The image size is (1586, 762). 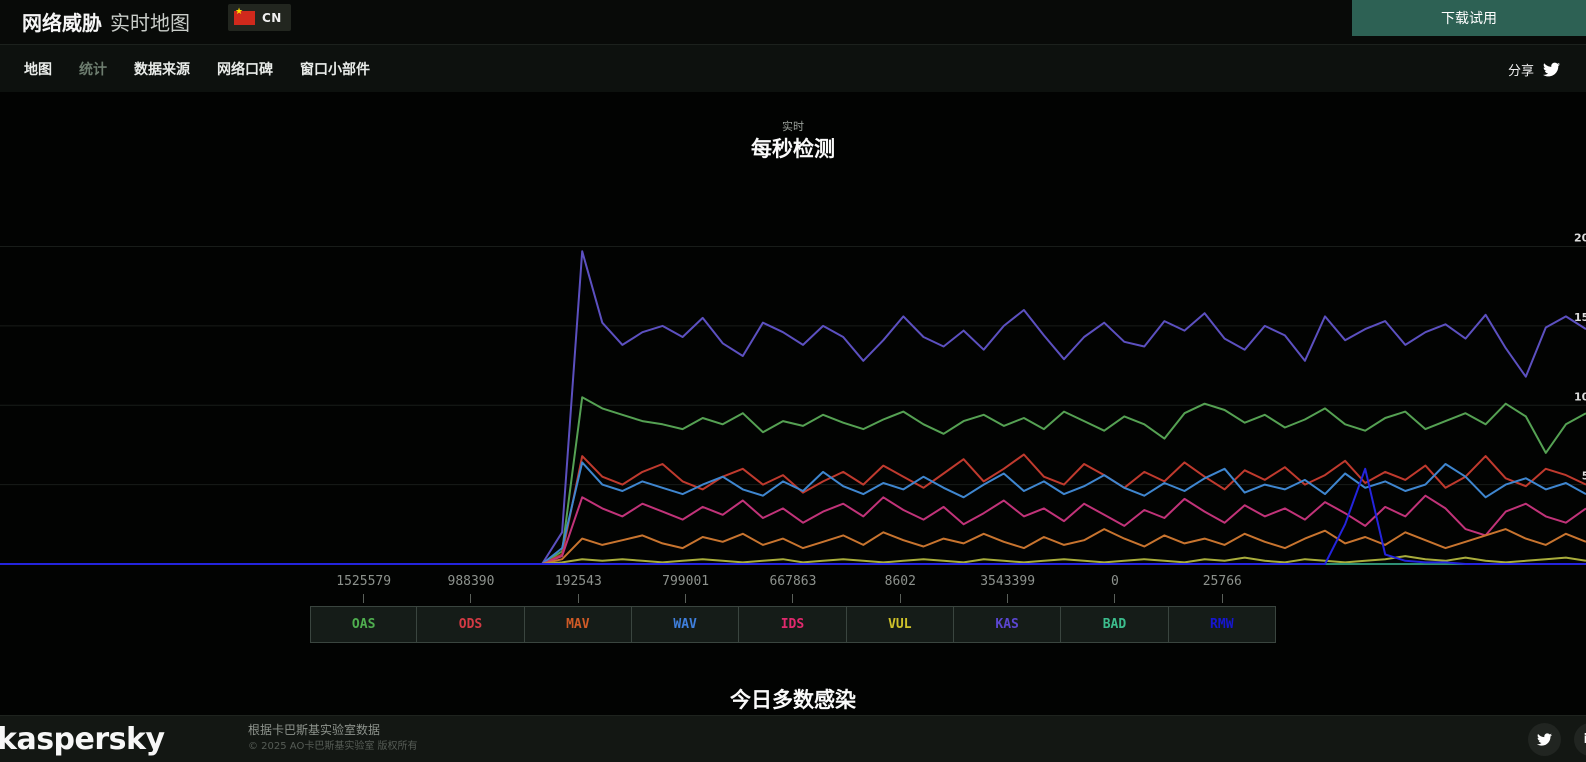 I want to click on language-selector: CN, so click(x=259, y=17).